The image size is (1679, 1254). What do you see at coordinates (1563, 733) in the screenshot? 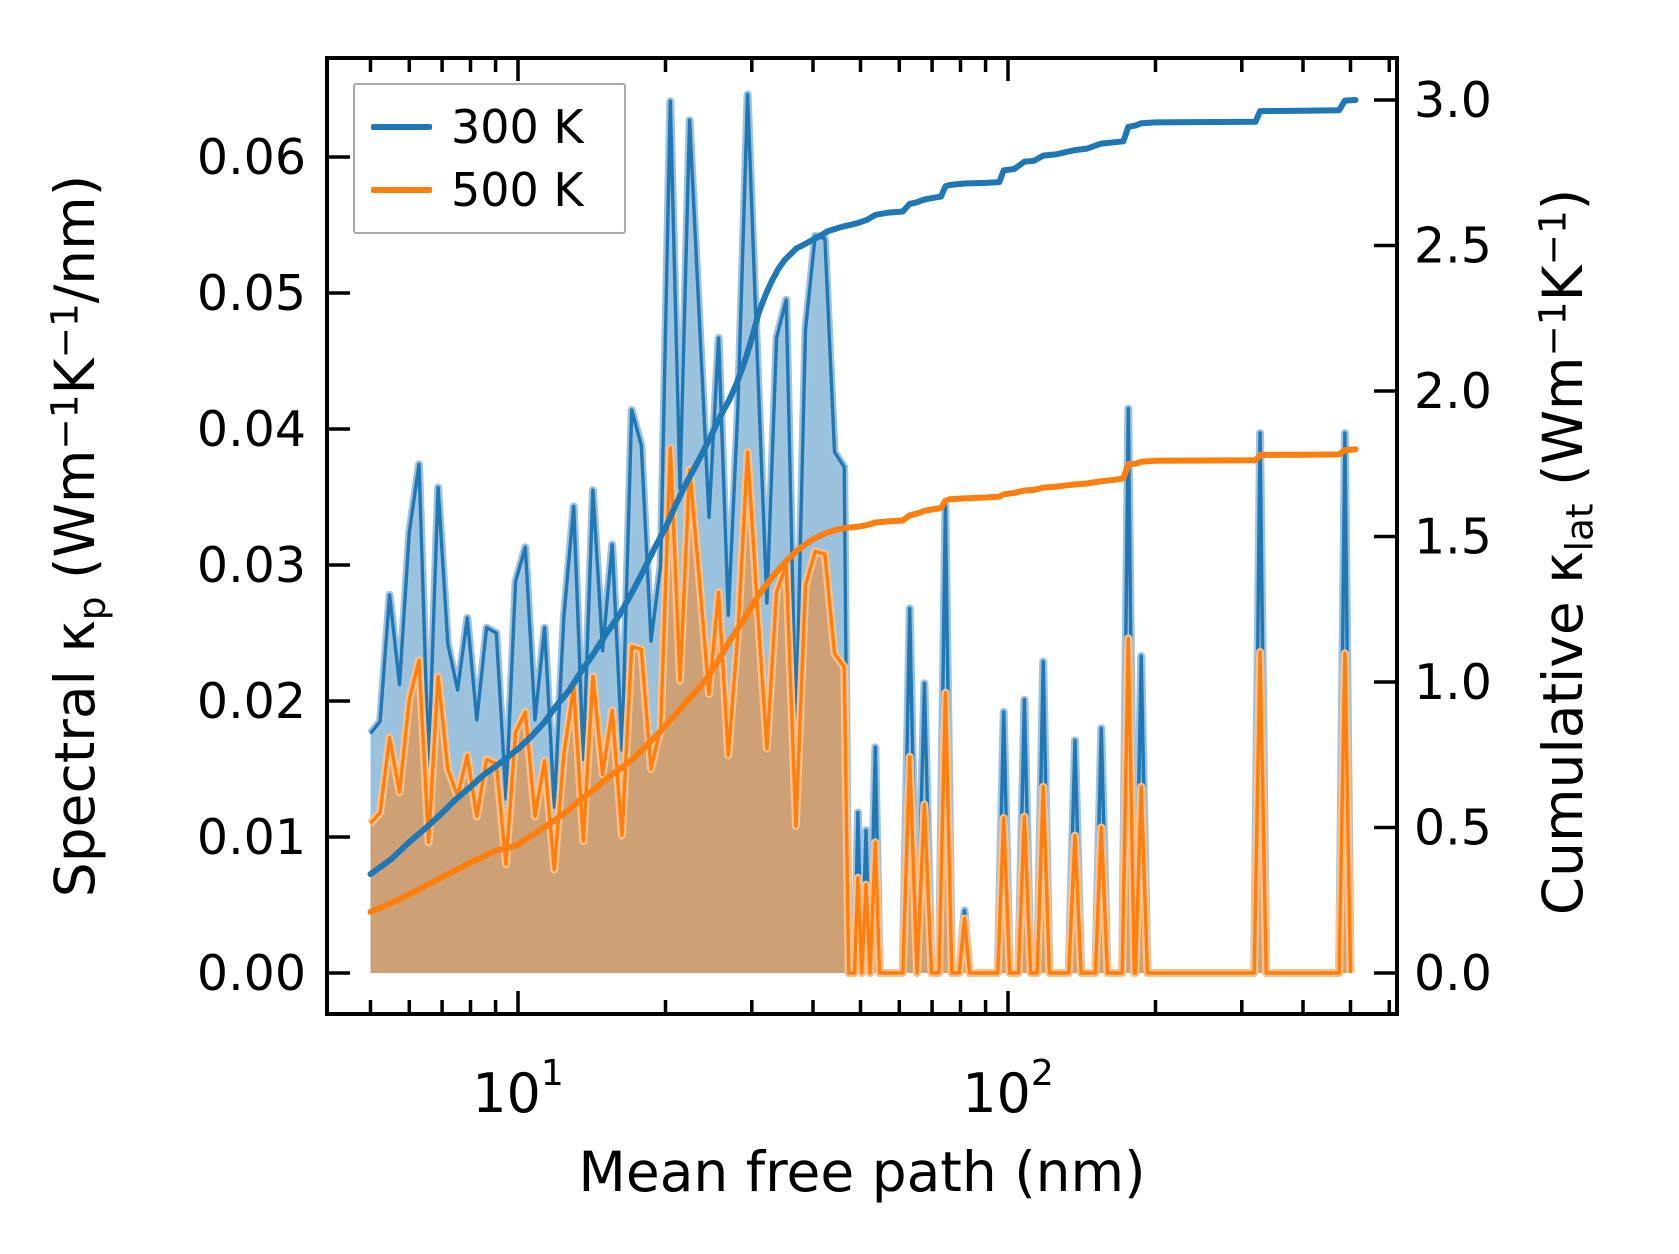
I see `y-right-text: Cumulative κ` at bounding box center [1563, 733].